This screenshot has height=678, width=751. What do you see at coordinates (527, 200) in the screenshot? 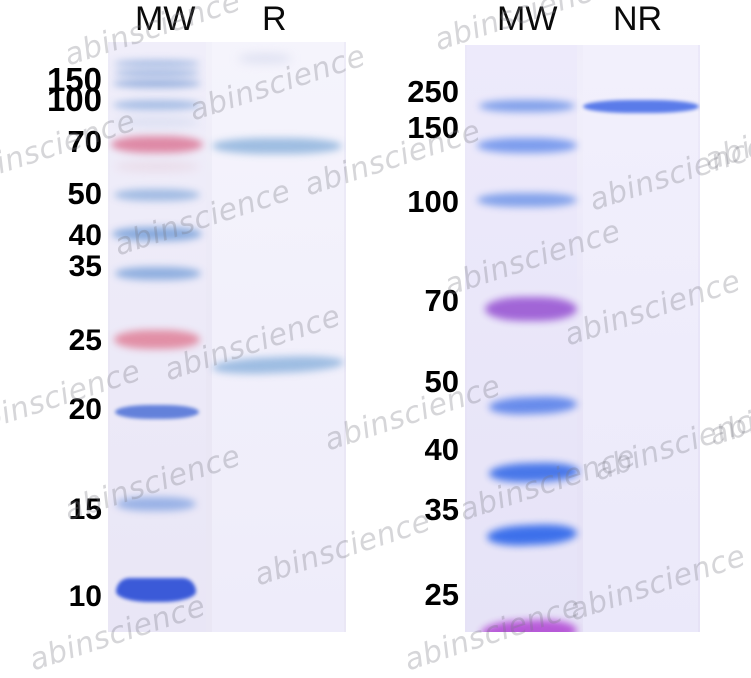
I see `ladder-band-100-r` at bounding box center [527, 200].